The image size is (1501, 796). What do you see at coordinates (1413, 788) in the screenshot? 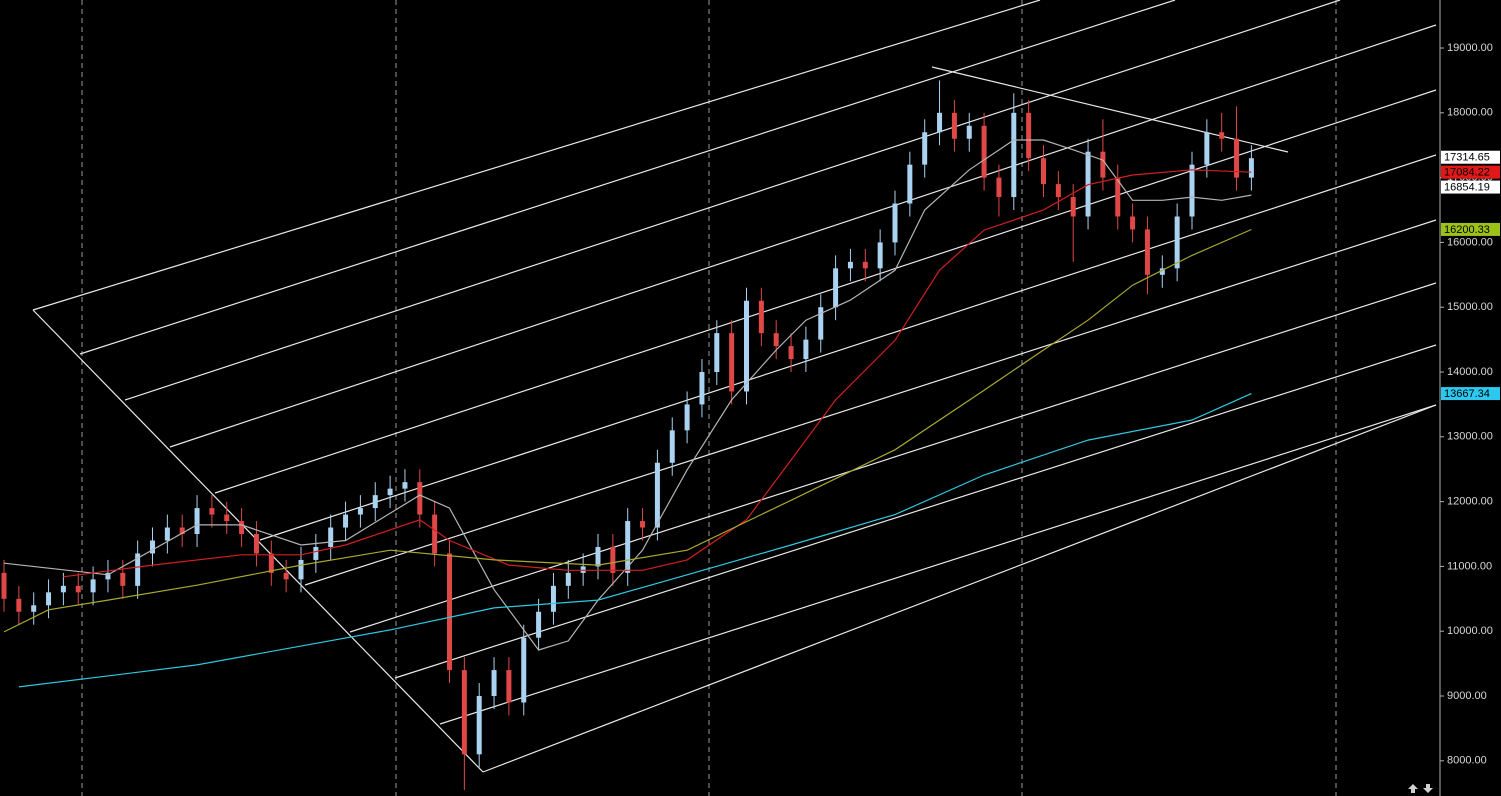
I see `arrow-up` at bounding box center [1413, 788].